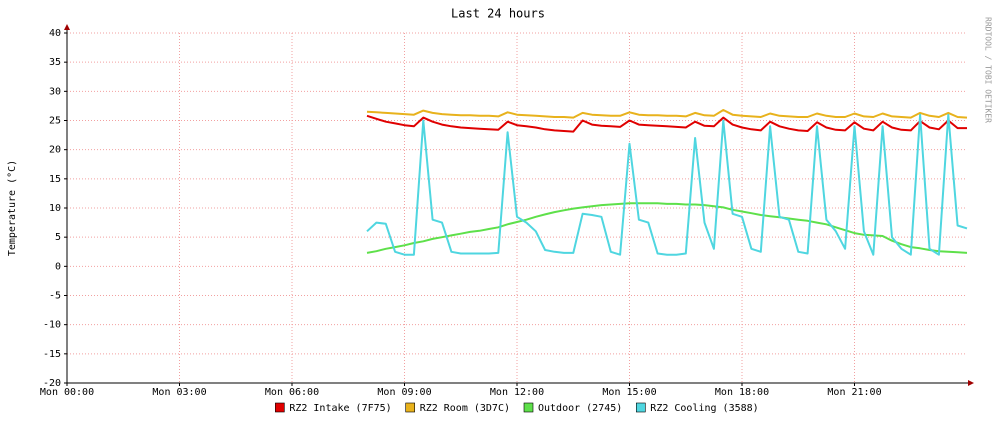 This screenshot has width=997, height=423. Describe the element at coordinates (55, 33) in the screenshot. I see `y-tick-label: 40` at that location.